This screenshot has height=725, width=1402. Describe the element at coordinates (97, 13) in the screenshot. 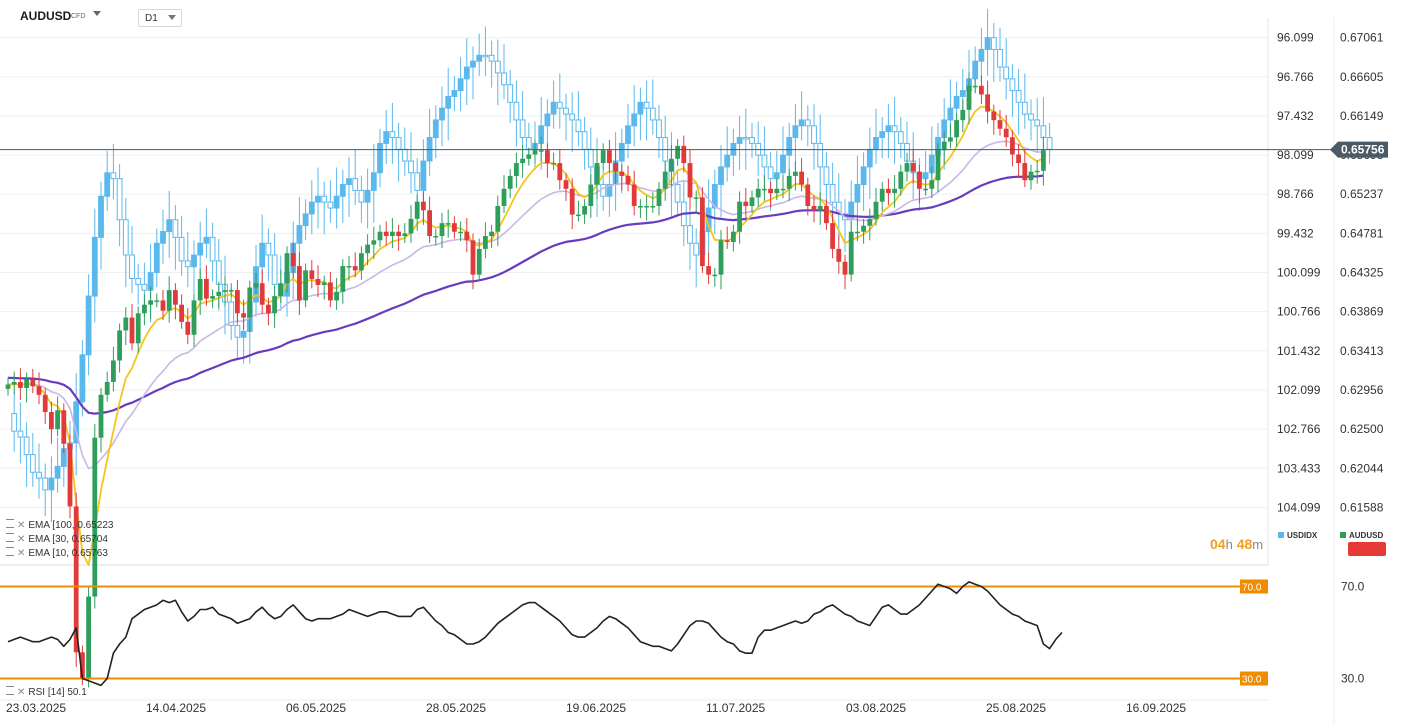

I see `symbol-dropdown-caret-icon` at that location.